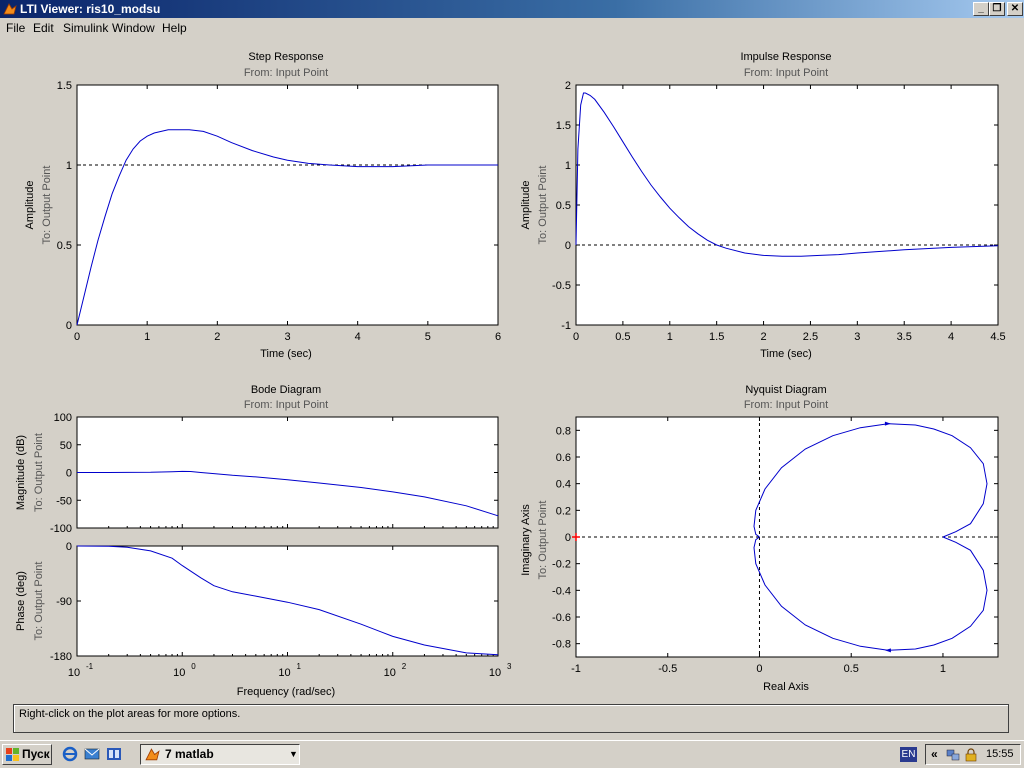 This screenshot has height=768, width=1024. I want to click on bode-magnitude-ylabel: Magnitude (dB), so click(21, 472).